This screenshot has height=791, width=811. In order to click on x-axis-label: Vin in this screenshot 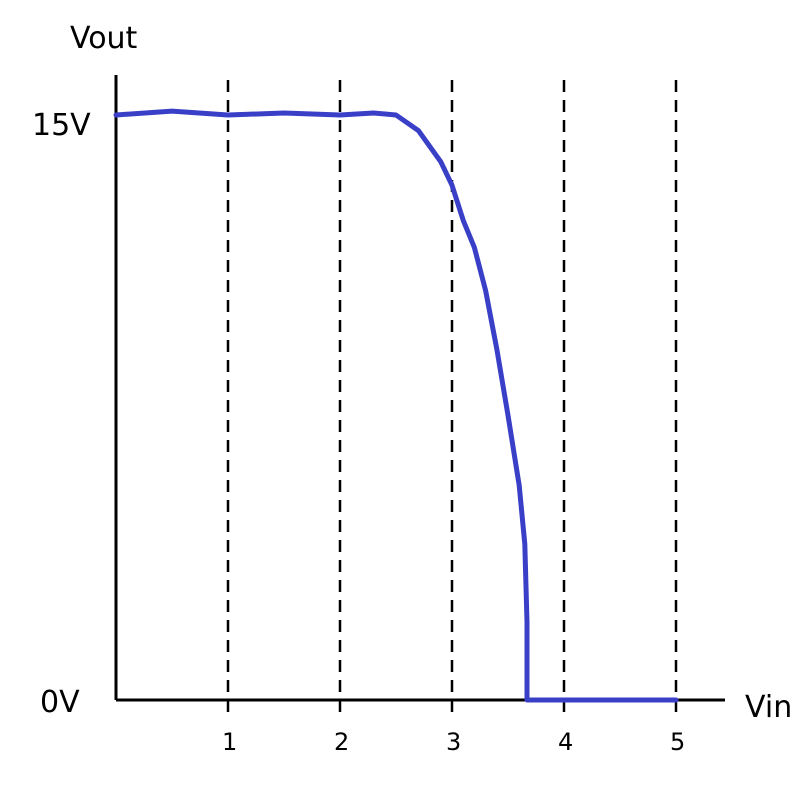, I will do `click(768, 707)`.